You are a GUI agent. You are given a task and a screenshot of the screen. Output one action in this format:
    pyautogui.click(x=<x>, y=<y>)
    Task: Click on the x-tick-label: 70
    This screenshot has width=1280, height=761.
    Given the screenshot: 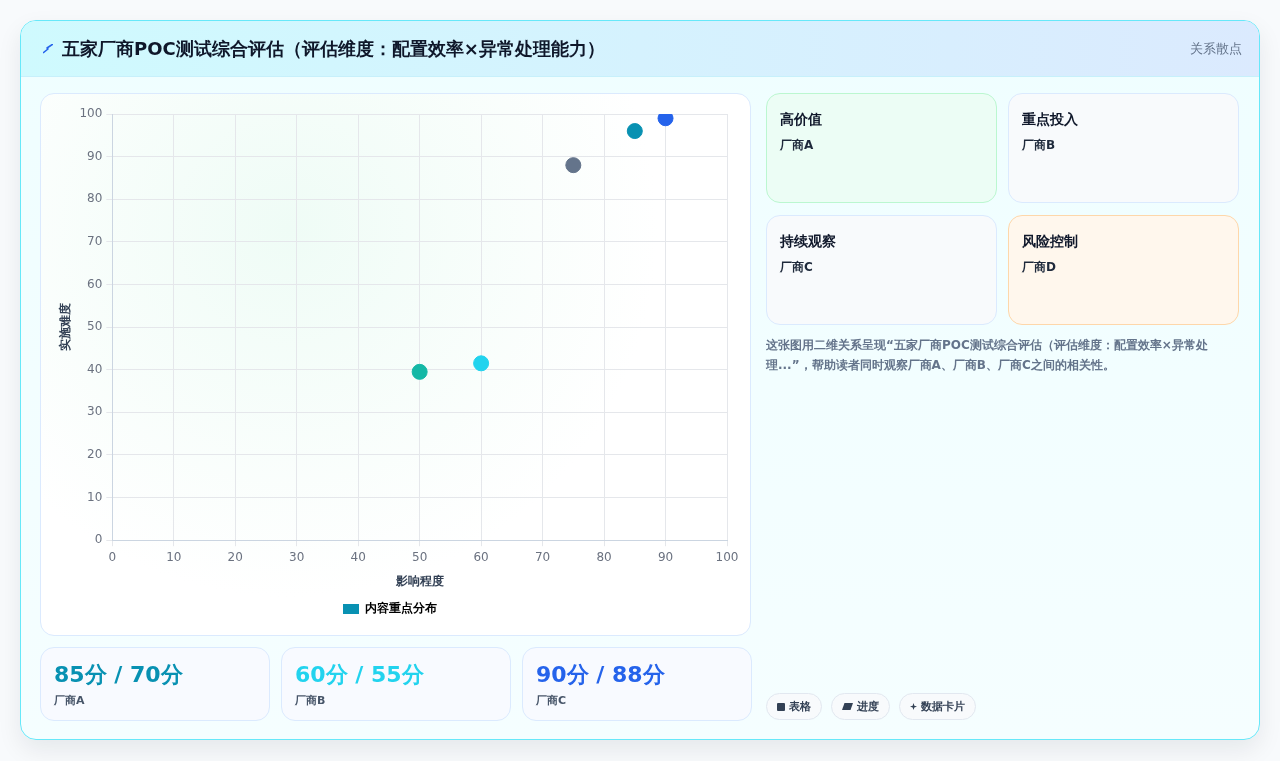 What is the action you would take?
    pyautogui.click(x=542, y=556)
    